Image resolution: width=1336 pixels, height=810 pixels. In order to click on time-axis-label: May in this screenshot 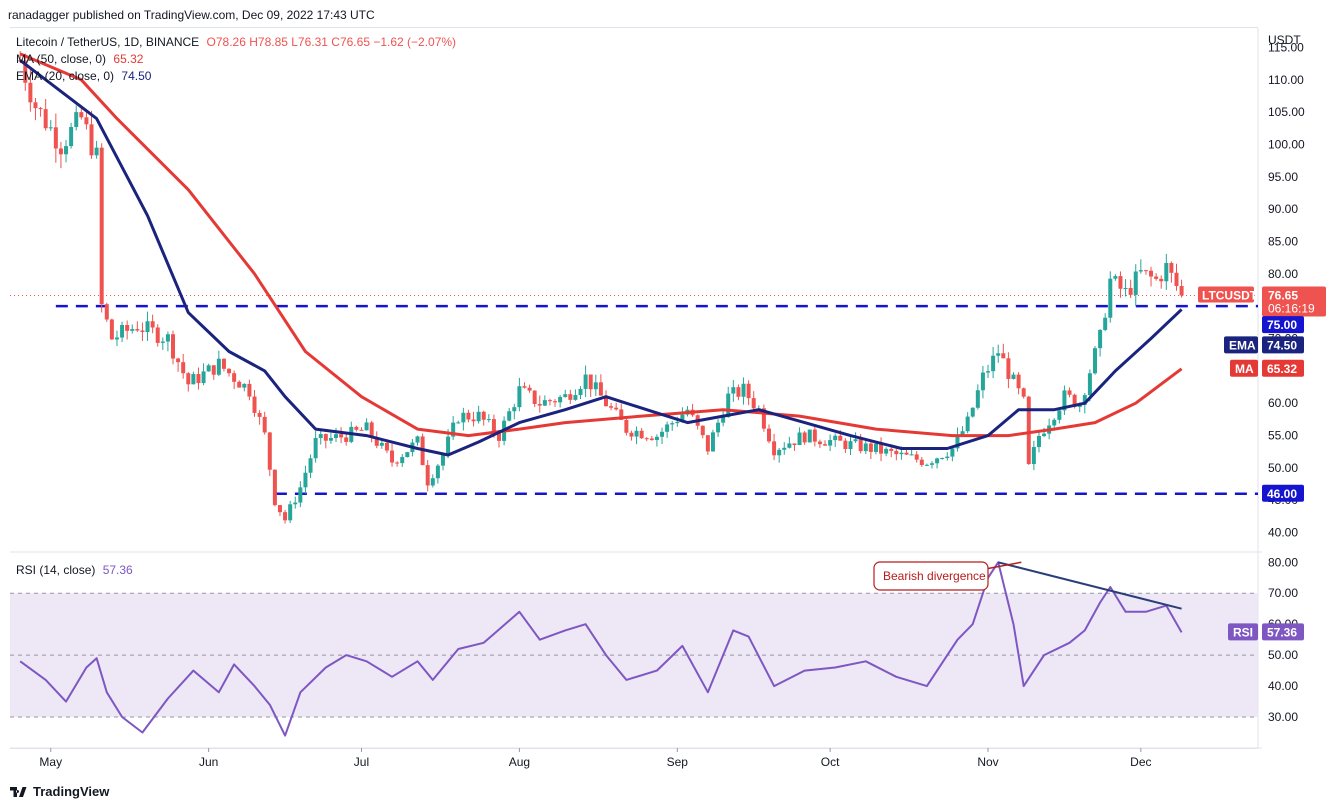, I will do `click(50, 762)`.